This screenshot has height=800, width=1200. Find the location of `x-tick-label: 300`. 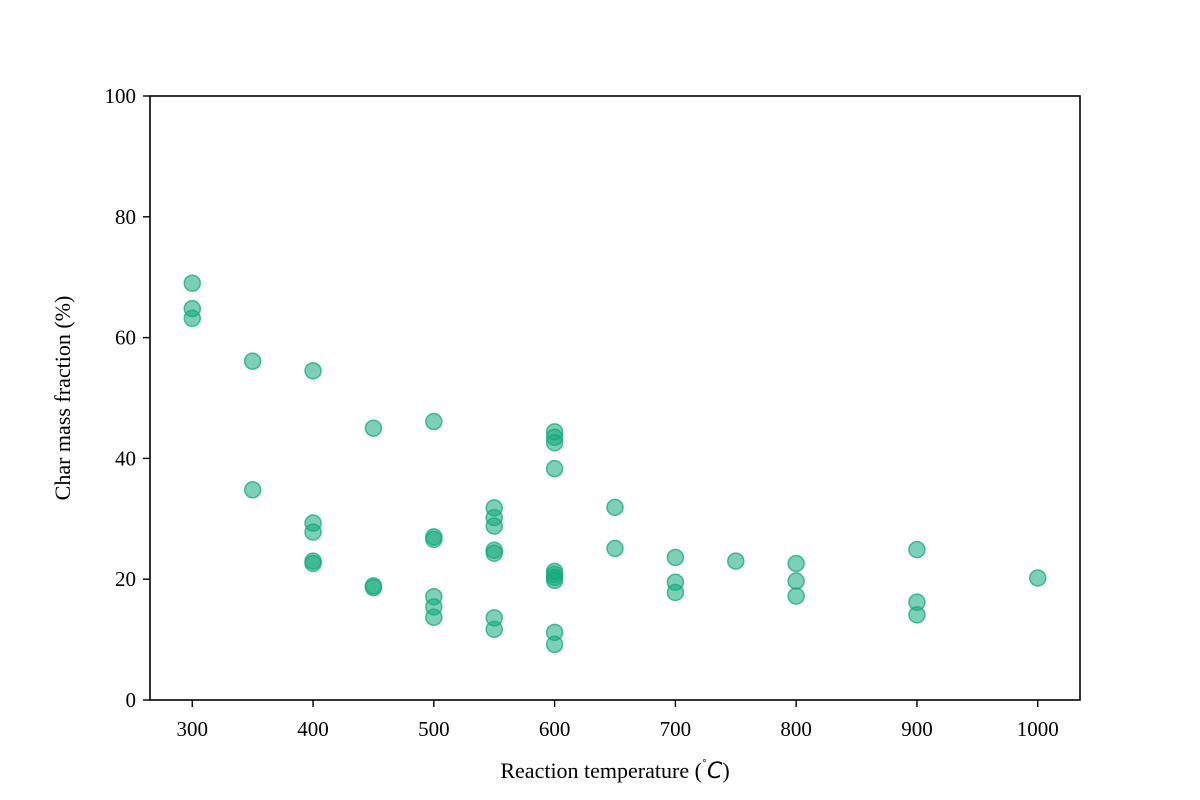

x-tick-label: 300 is located at coordinates (193, 729).